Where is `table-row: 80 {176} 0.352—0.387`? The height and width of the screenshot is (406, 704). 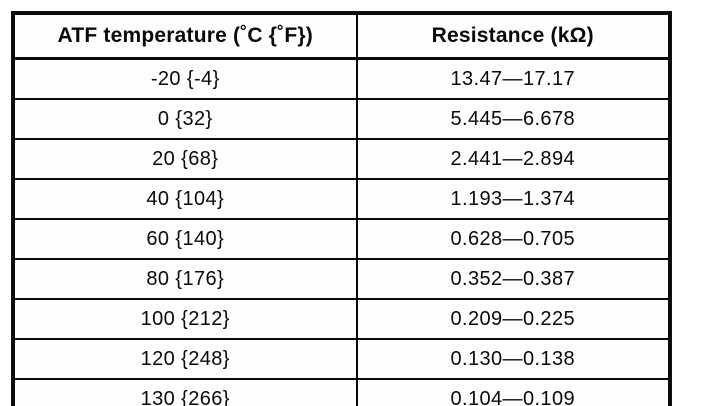 table-row: 80 {176} 0.352—0.387 is located at coordinates (341, 279).